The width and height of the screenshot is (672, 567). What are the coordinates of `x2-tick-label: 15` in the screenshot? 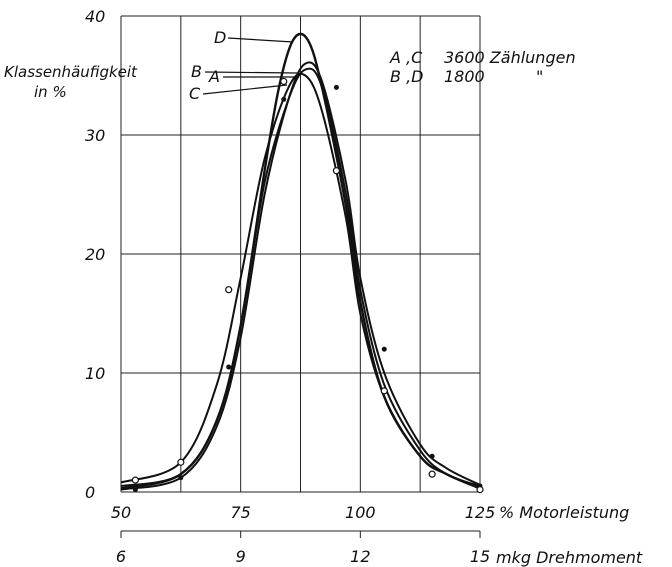 It's located at (480, 556).